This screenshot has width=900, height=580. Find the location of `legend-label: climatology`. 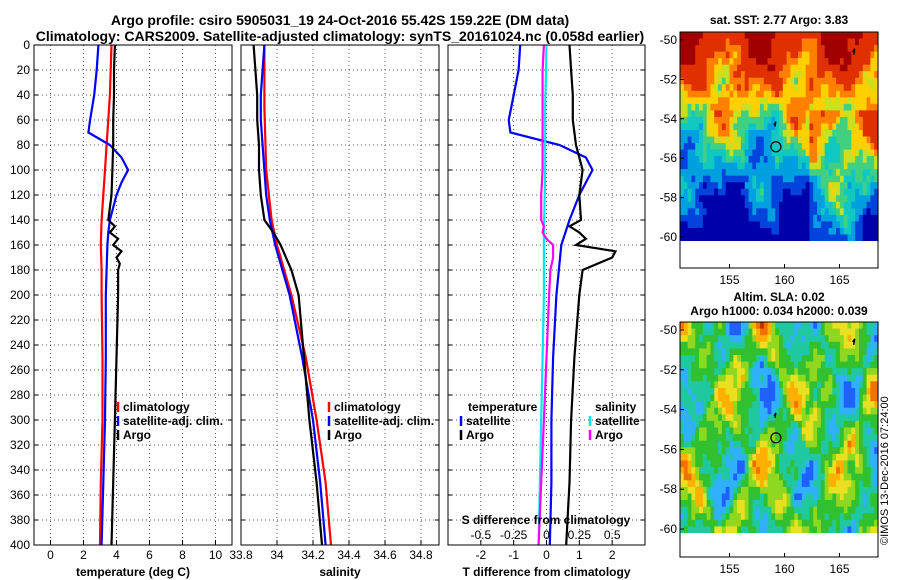

legend-label: climatology is located at coordinates (156, 407).